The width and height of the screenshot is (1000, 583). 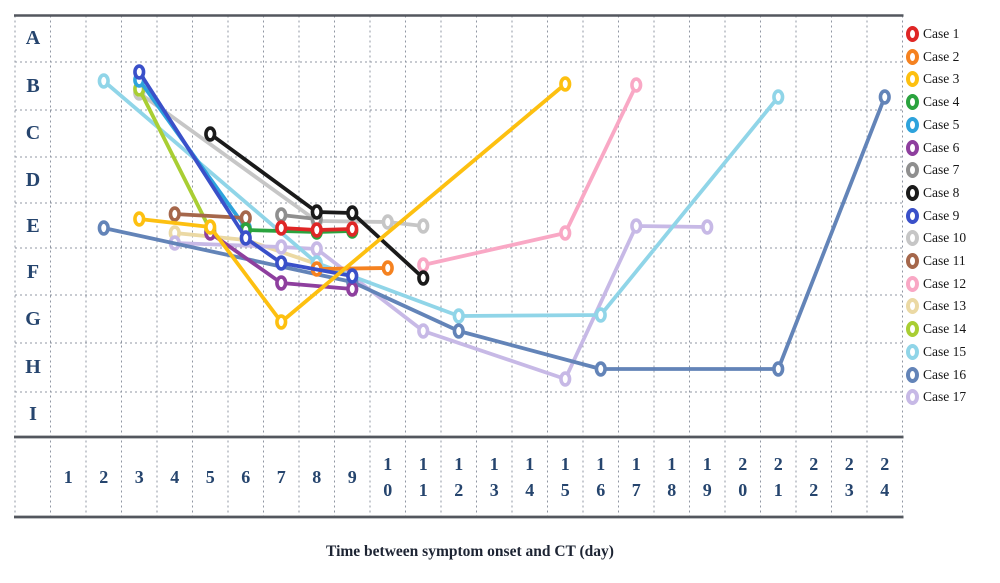 What do you see at coordinates (33, 86) in the screenshot?
I see `y-row-label-B: B` at bounding box center [33, 86].